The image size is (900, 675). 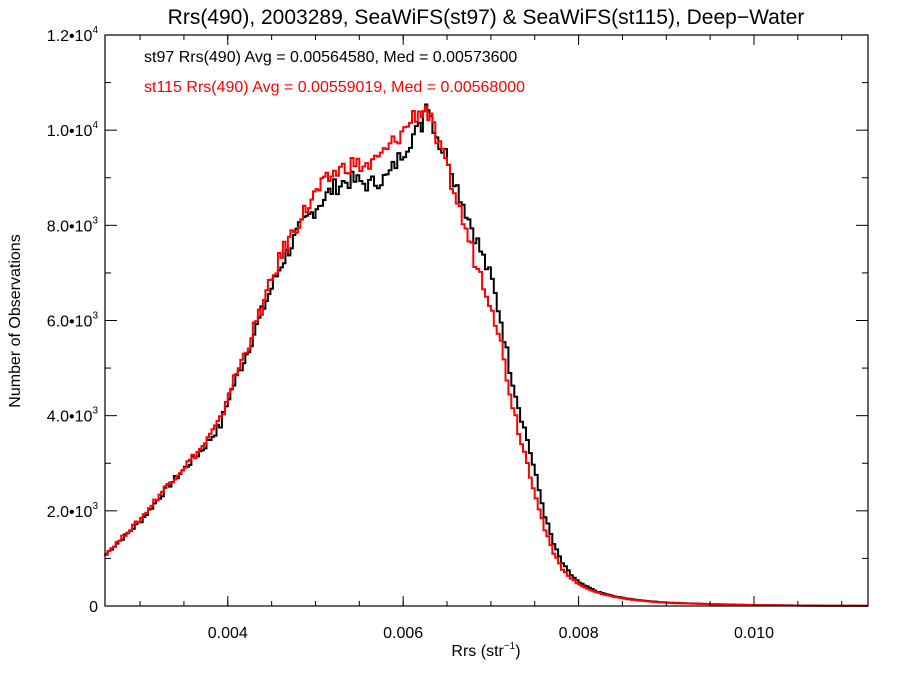 I want to click on y-tick-label-mantissa: 1.0•10, so click(x=70, y=131).